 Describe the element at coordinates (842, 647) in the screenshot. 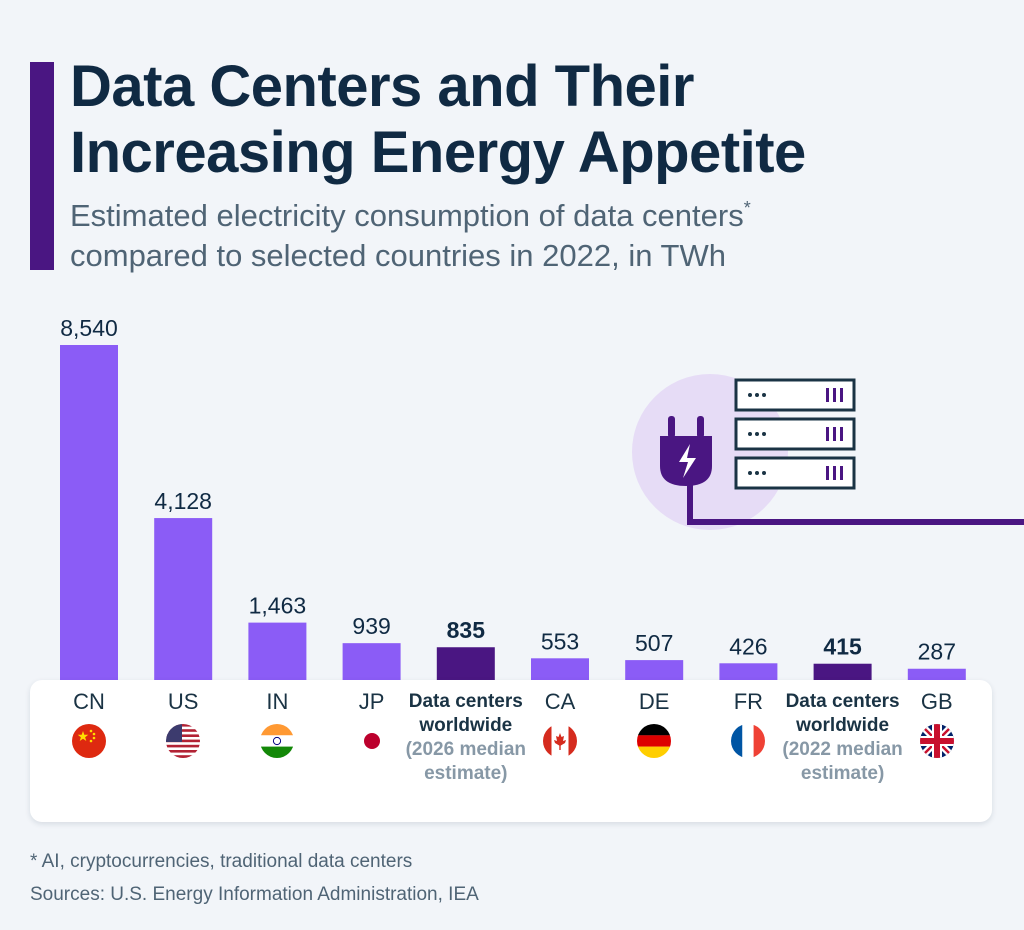

I see `value-label: 415` at that location.